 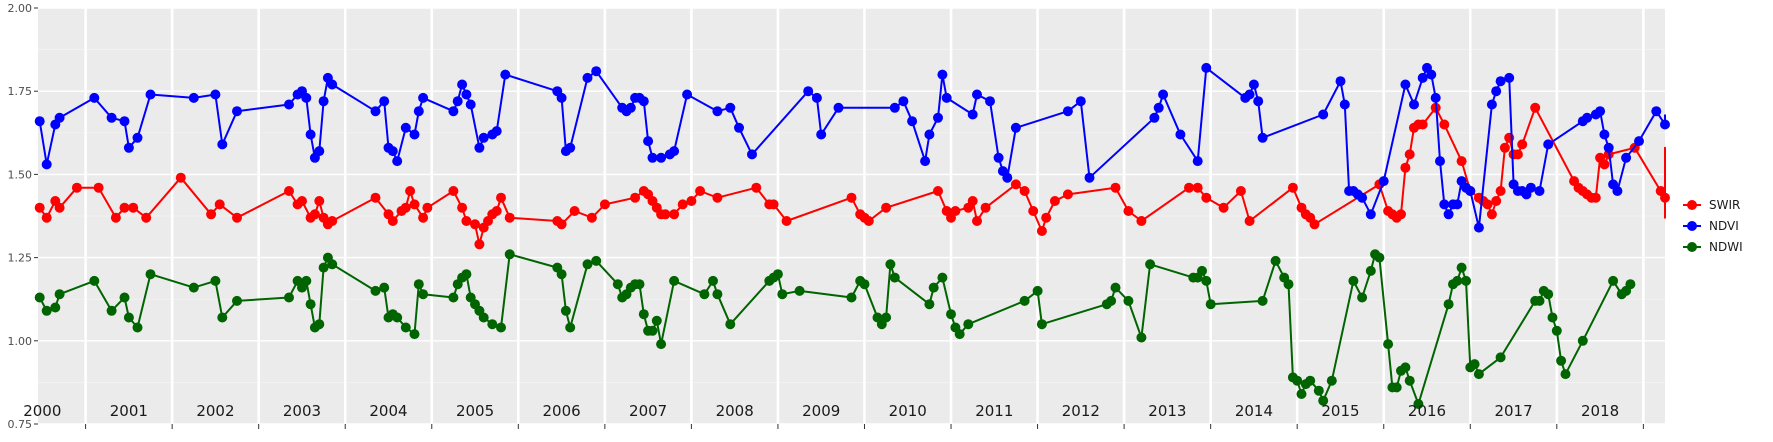 I want to click on x-axis, so click(x=864, y=426).